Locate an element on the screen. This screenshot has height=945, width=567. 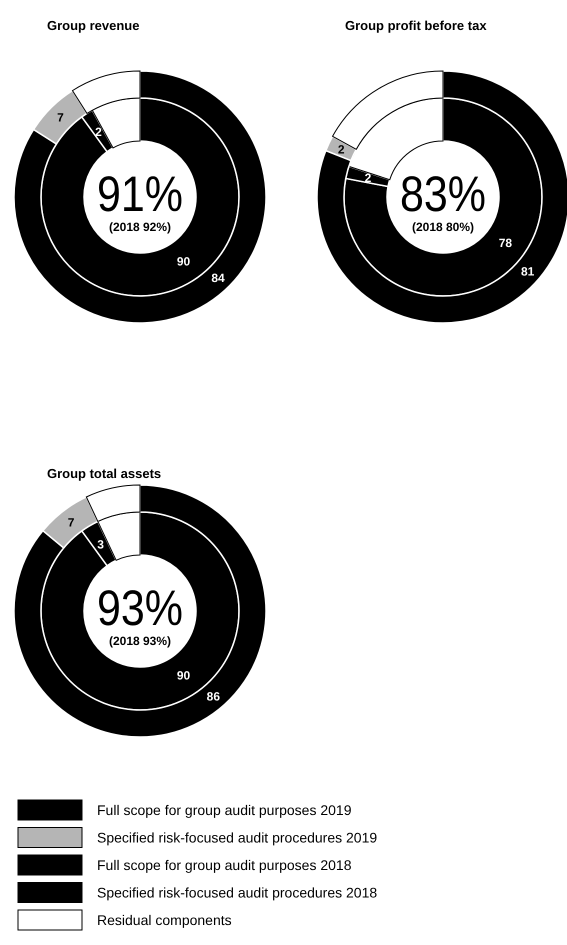
data-label: 78 is located at coordinates (505, 243).